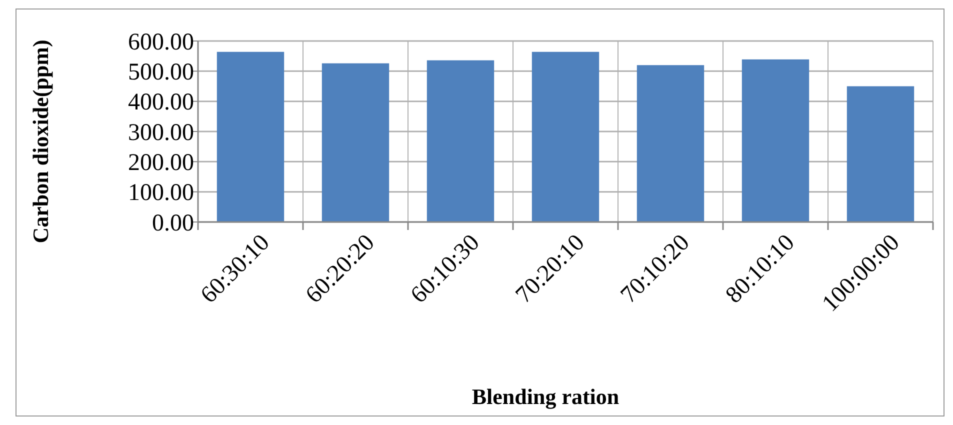 The height and width of the screenshot is (425, 953). I want to click on y-tick-label: 400.00, so click(161, 103).